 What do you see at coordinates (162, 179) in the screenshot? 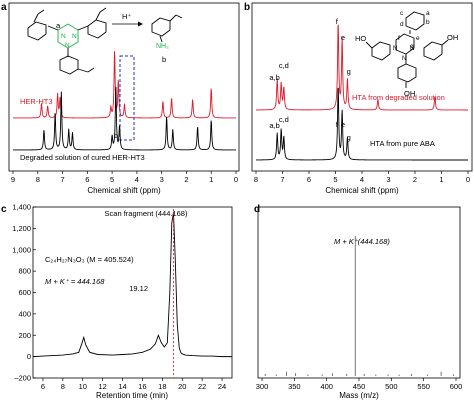
I see `panel-a-xtick-label-6: 3` at bounding box center [162, 179].